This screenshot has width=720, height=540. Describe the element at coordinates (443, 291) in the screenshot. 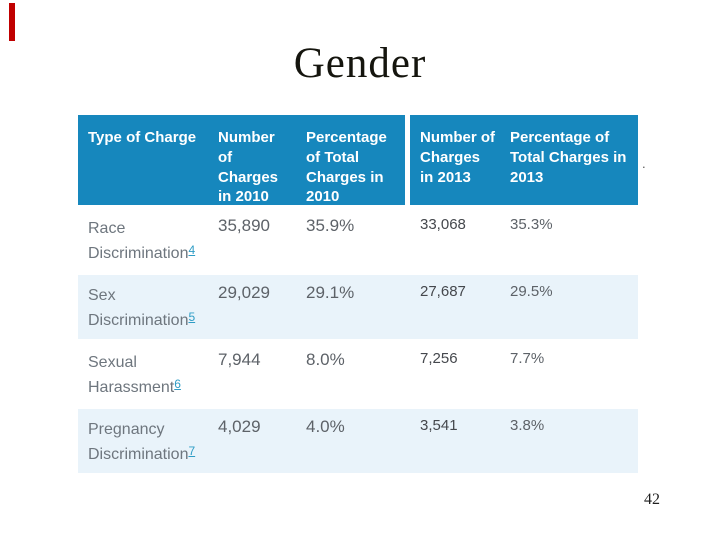

I see `cell-number-2013: 27,687` at that location.